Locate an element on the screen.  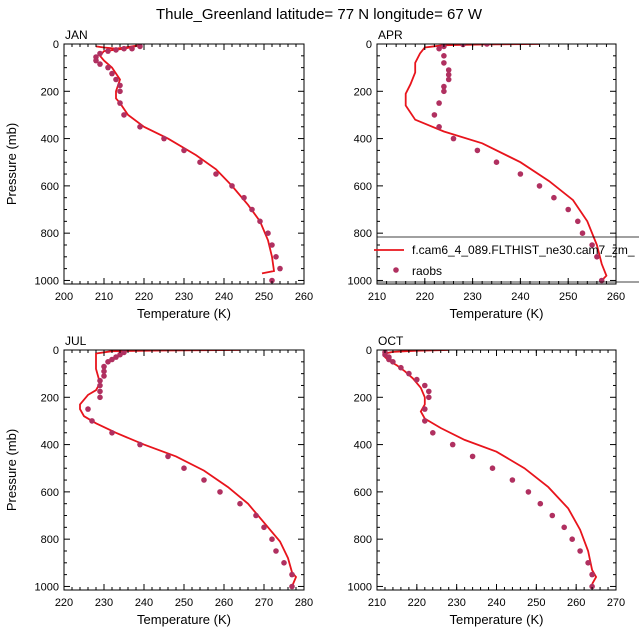
y-tick-label: 800 is located at coordinates (363, 540).